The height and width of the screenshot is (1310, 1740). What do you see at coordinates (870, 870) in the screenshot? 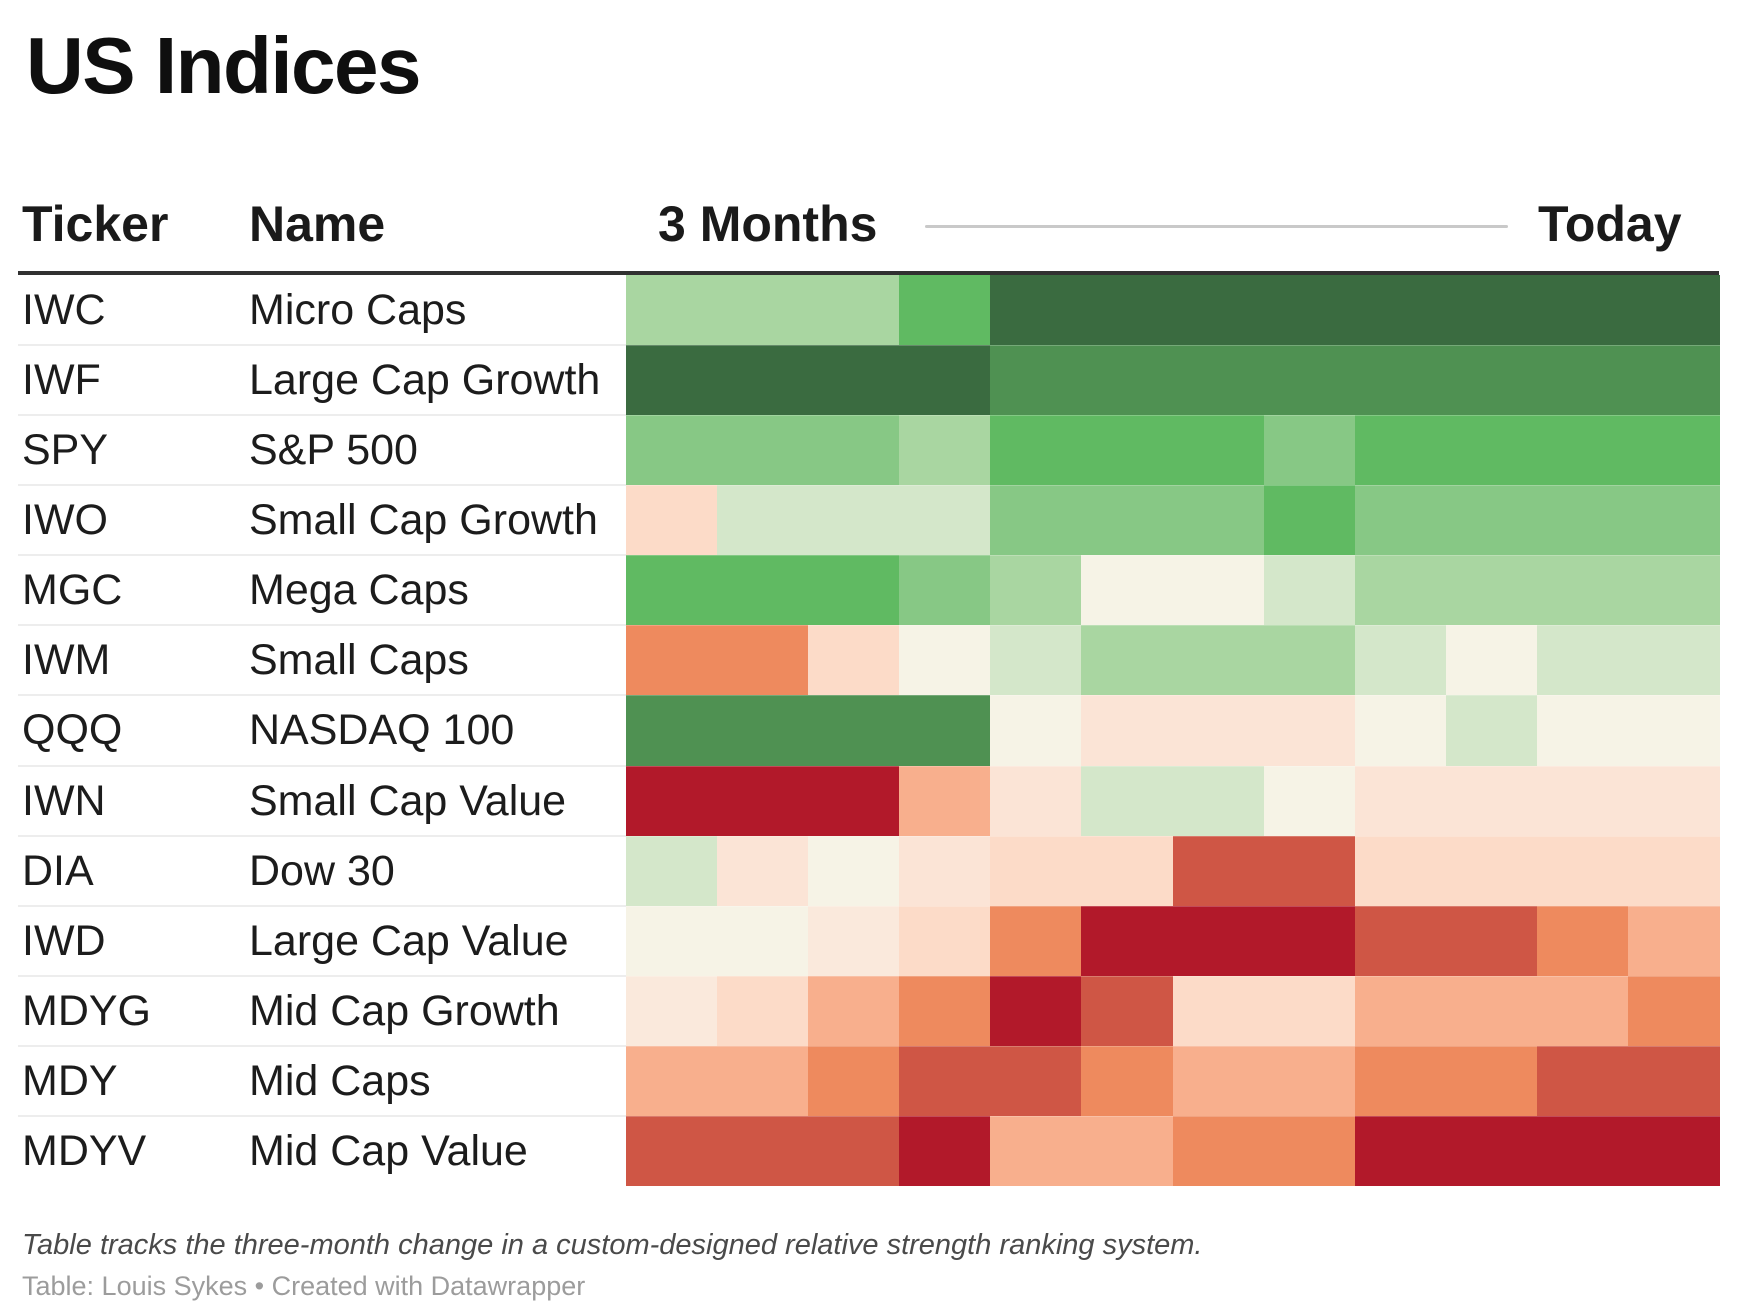
I see `table-row: DIA Dow 30` at bounding box center [870, 870].